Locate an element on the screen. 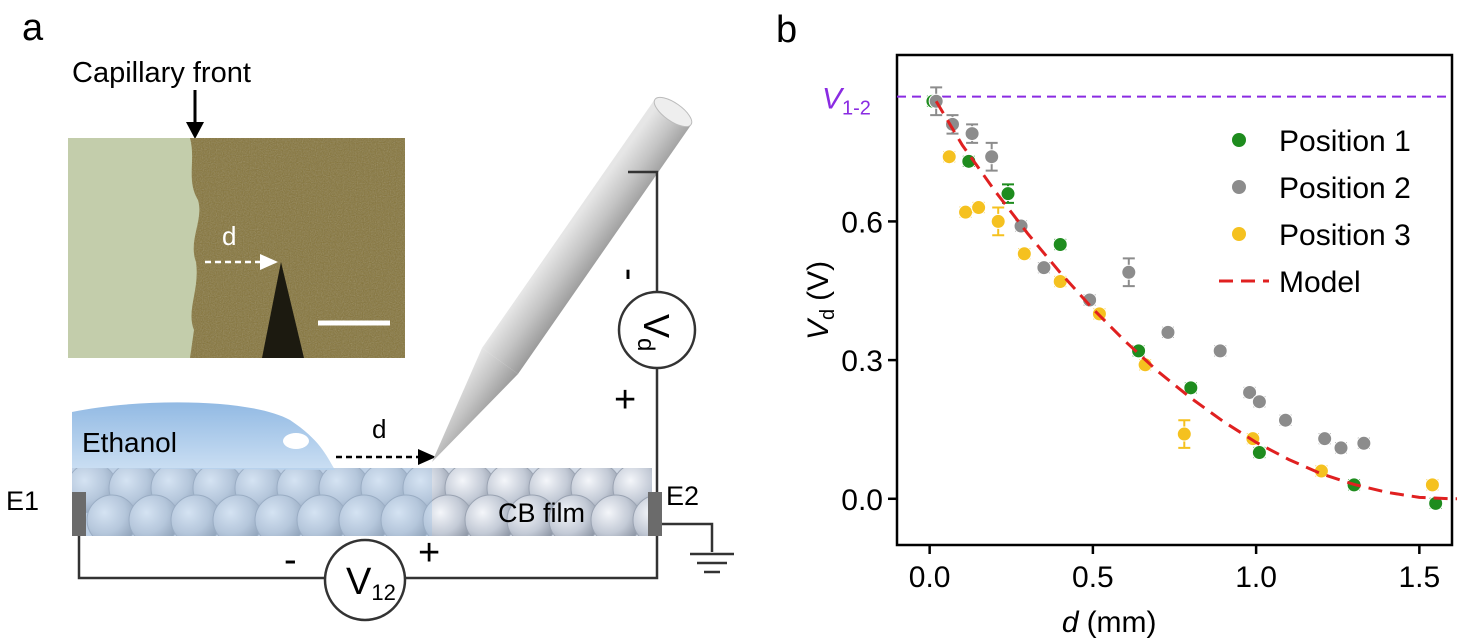 Image resolution: width=1457 pixels, height=641 pixels. micrograph is located at coordinates (236, 248).